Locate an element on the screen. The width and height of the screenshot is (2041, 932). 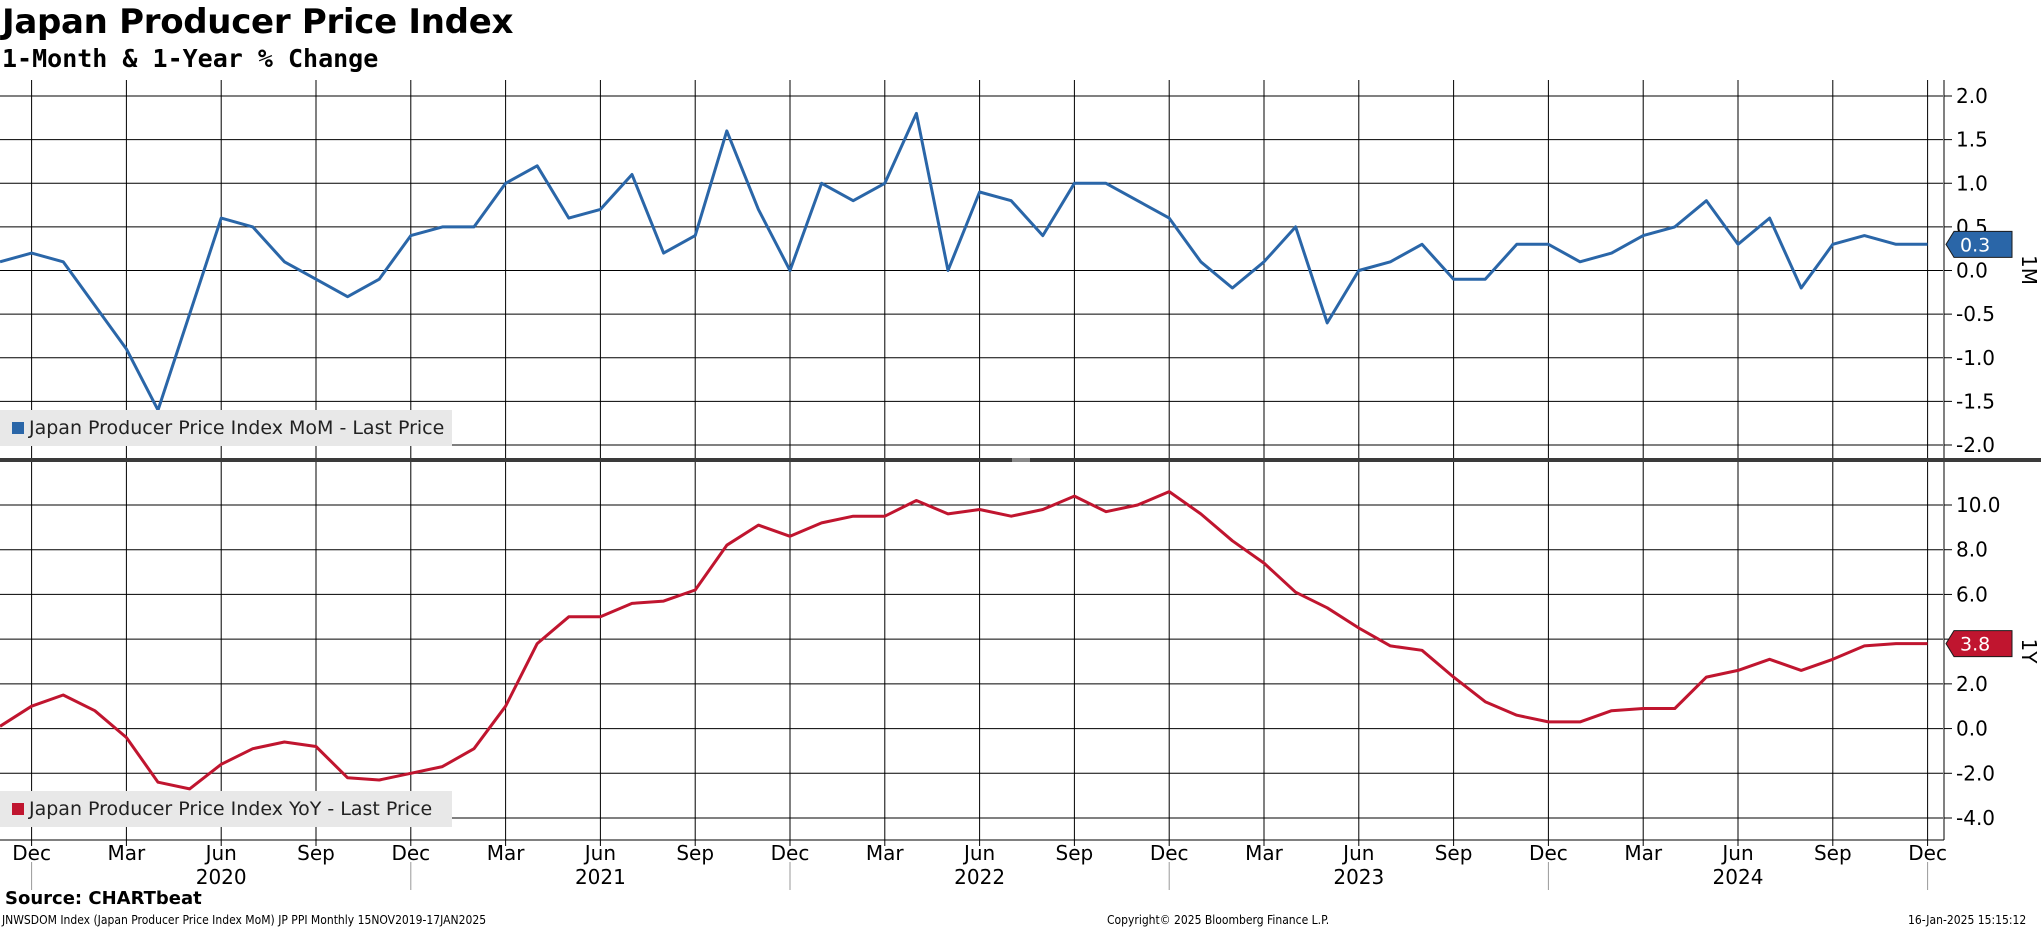
y-tick-label: 8.0 is located at coordinates (1972, 550).